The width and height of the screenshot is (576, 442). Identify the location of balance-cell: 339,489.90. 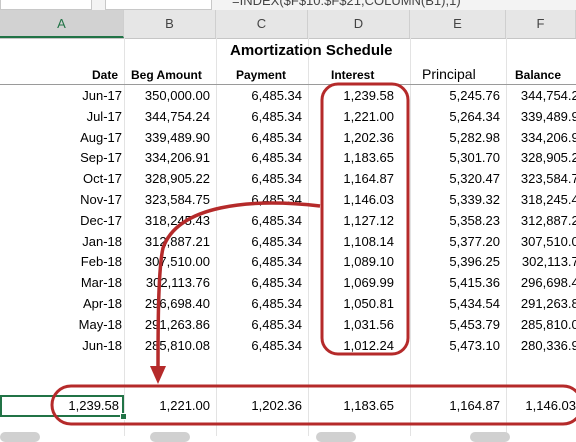
(548, 116).